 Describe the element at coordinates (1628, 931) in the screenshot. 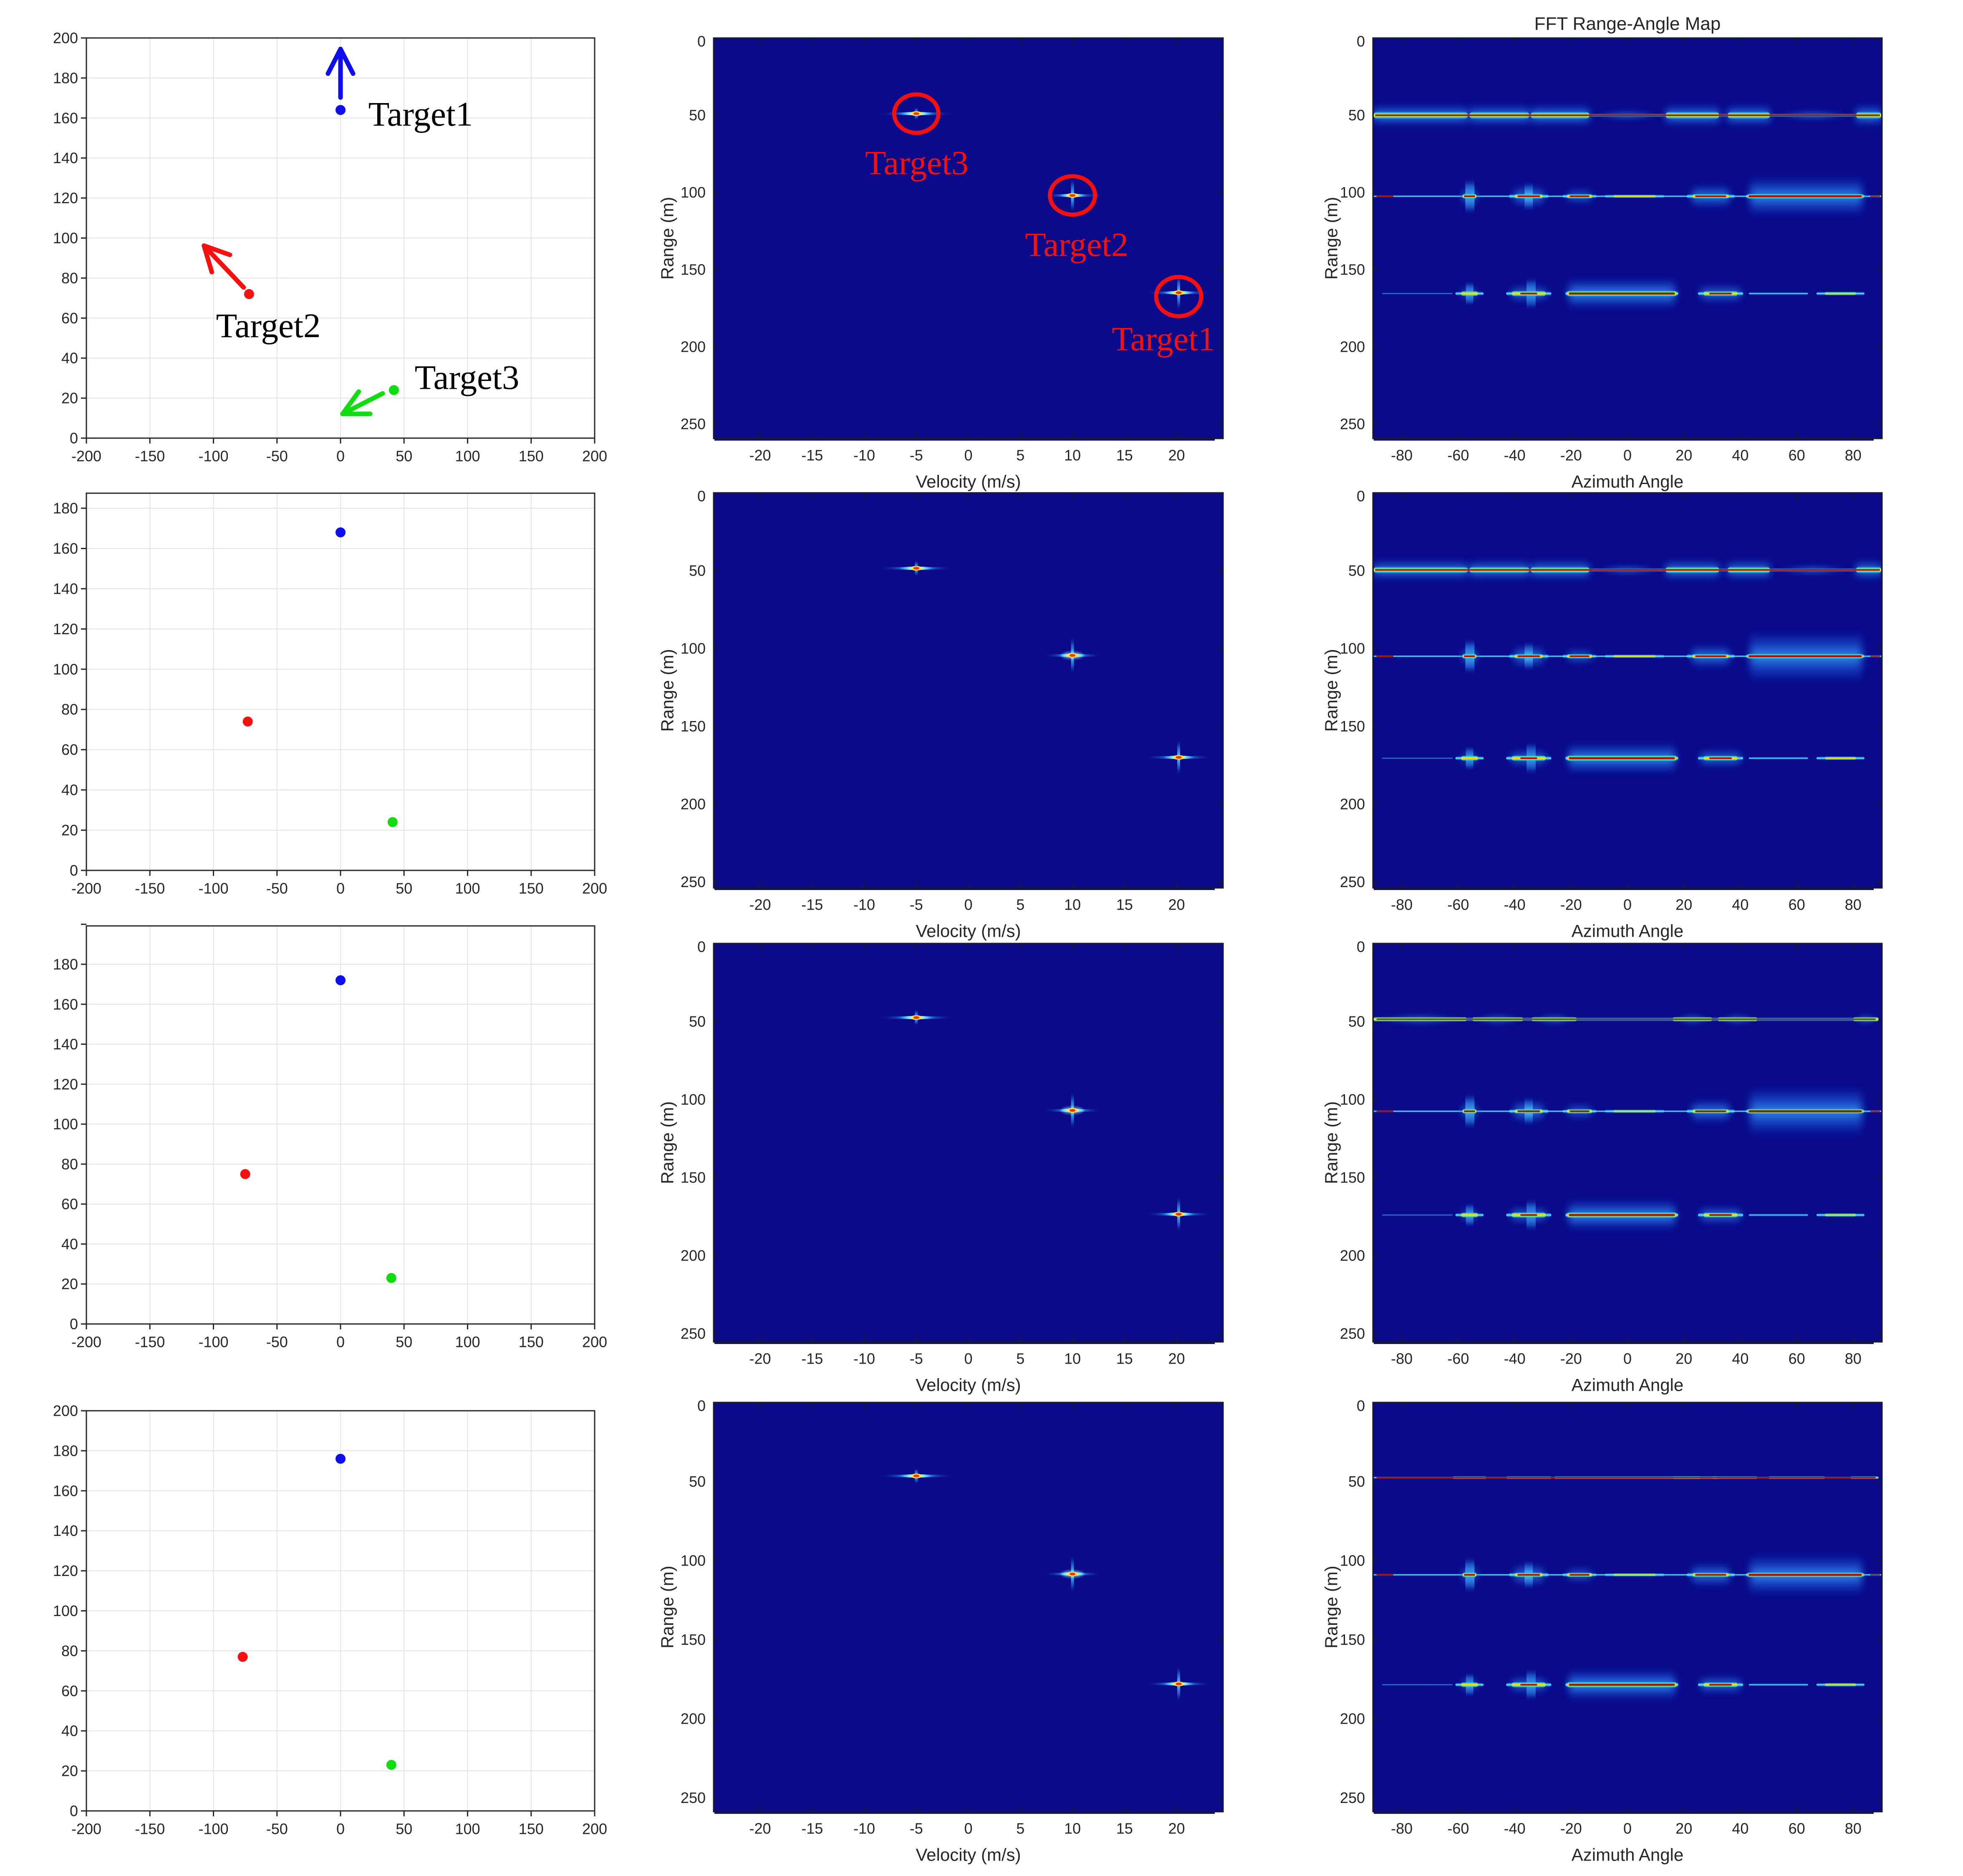

I see `svg-text: Azimuth Angle` at that location.